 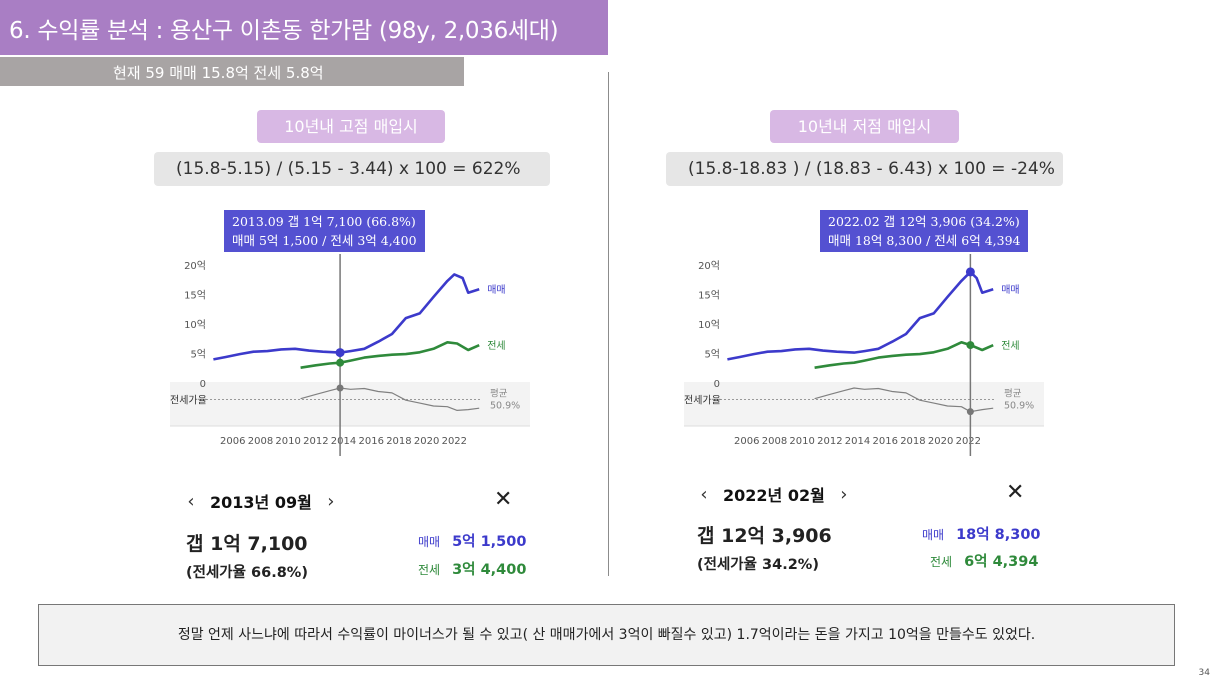 I want to click on month-label: 2022년 02월, so click(x=774, y=495).